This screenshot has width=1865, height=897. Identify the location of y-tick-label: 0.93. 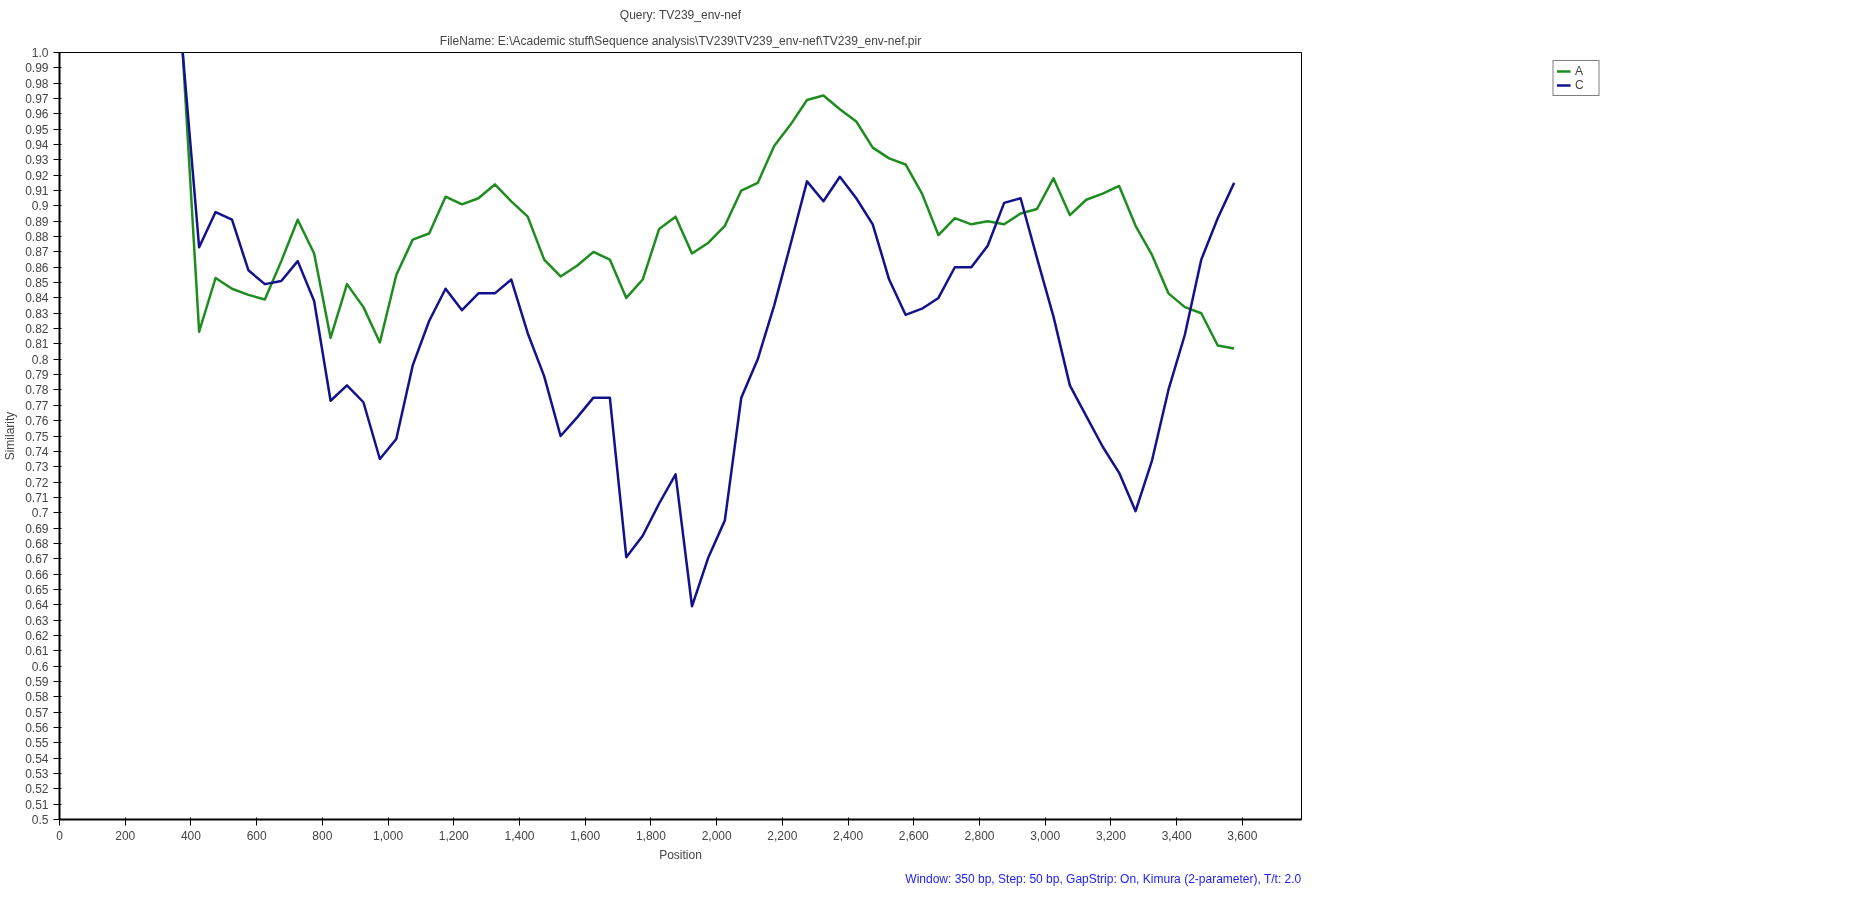
(37, 160).